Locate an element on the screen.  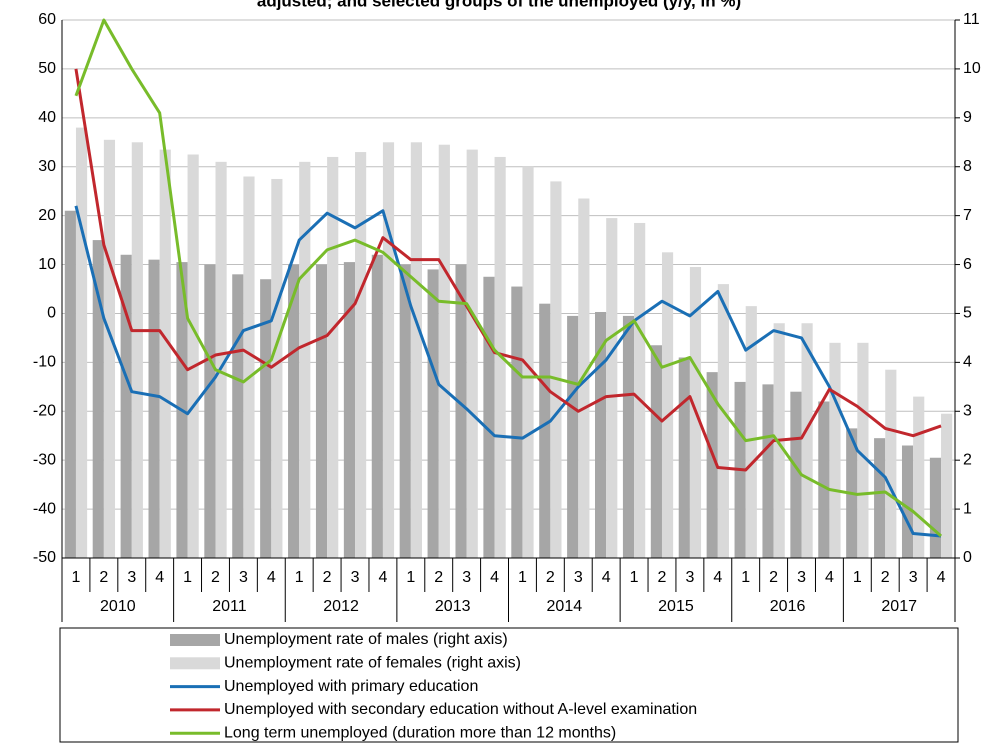
legend-label: Unemployment rate of males (right axis) is located at coordinates (366, 639).